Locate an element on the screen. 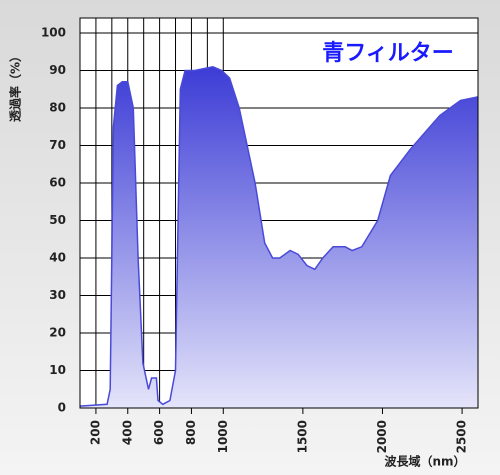 The height and width of the screenshot is (475, 500). title-box is located at coordinates (389, 53).